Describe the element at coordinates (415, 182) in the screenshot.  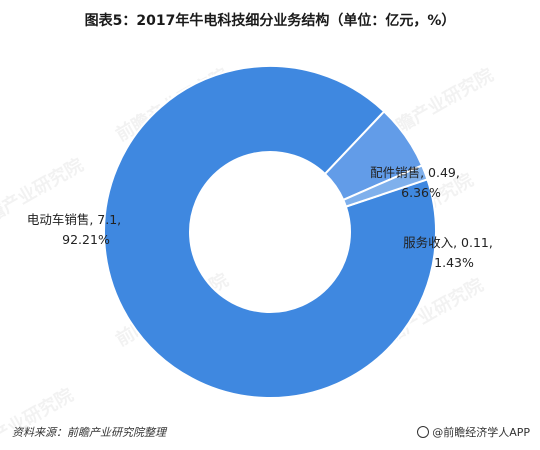
I see `slice-label-2: 配件销售, 0.49, 6.36%` at that location.